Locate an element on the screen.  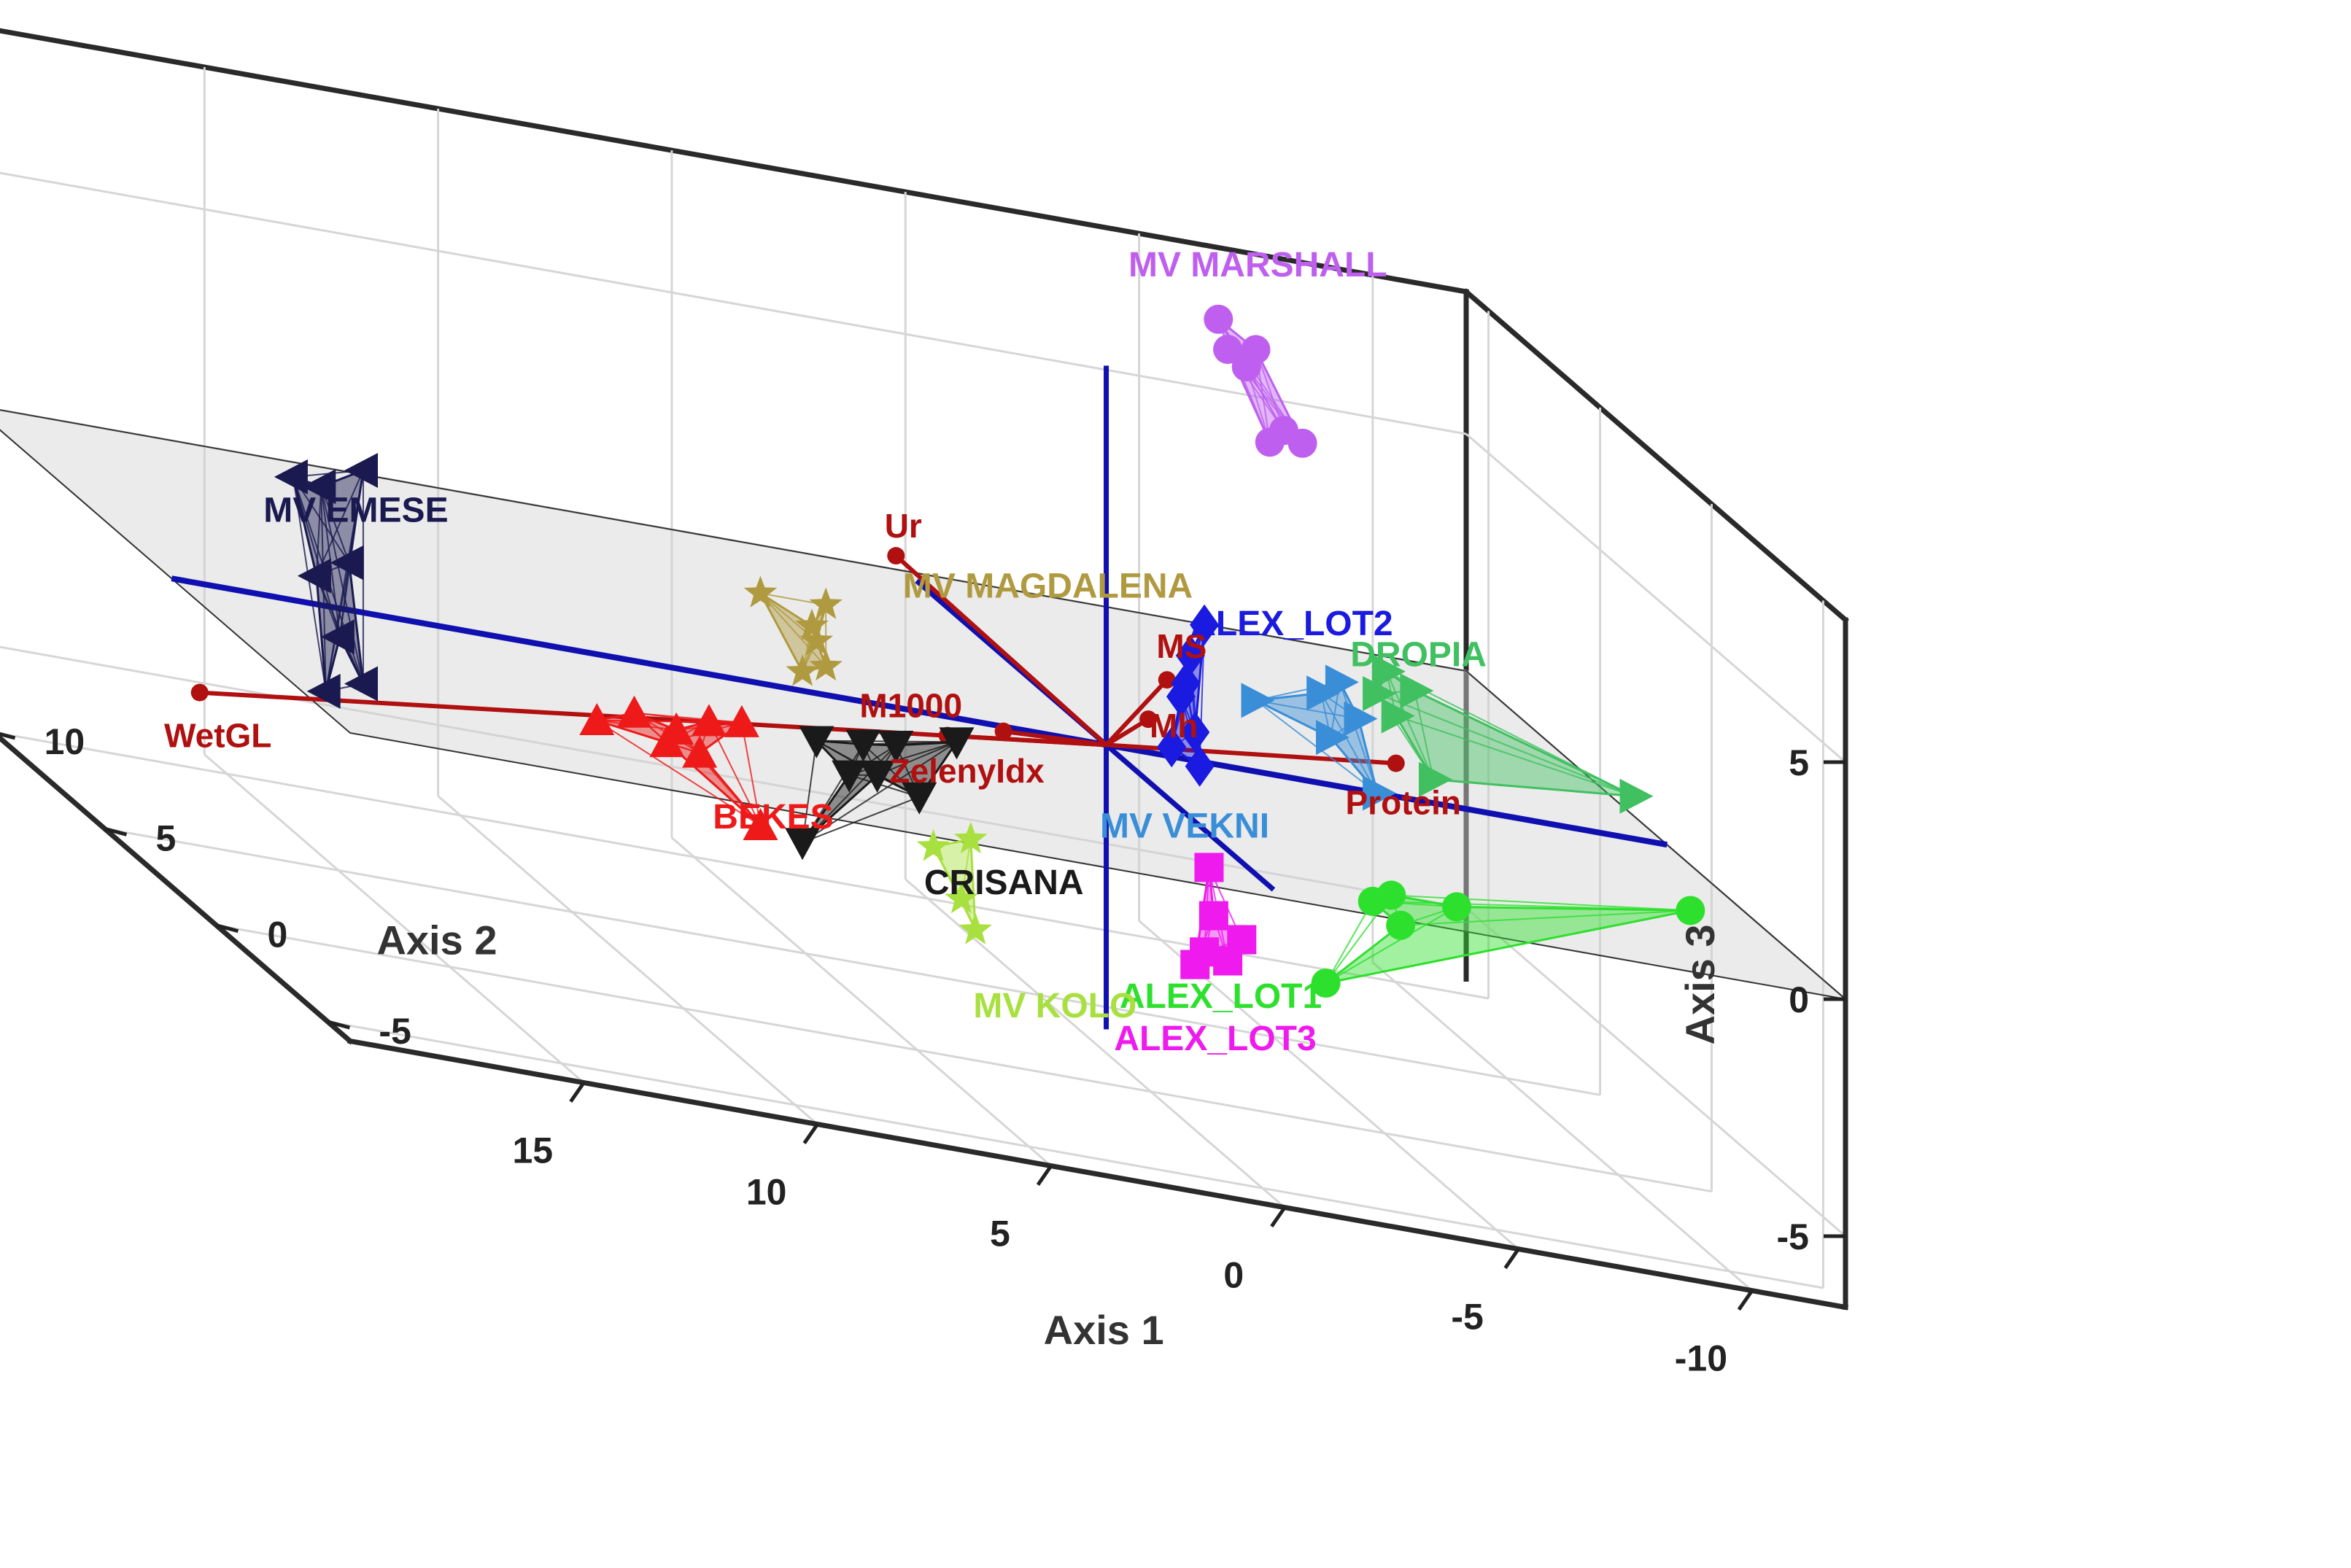
loading-vector-ms is located at coordinates (1136, 712).